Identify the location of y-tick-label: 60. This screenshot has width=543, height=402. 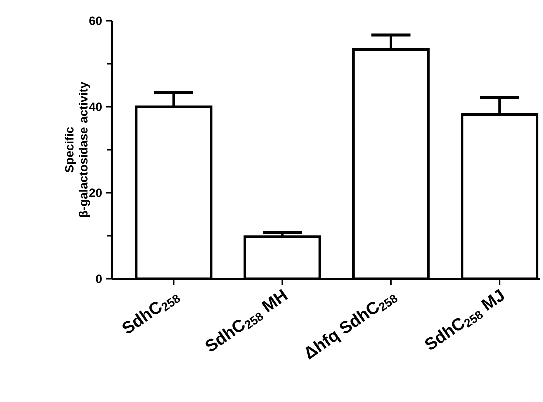
(96, 21).